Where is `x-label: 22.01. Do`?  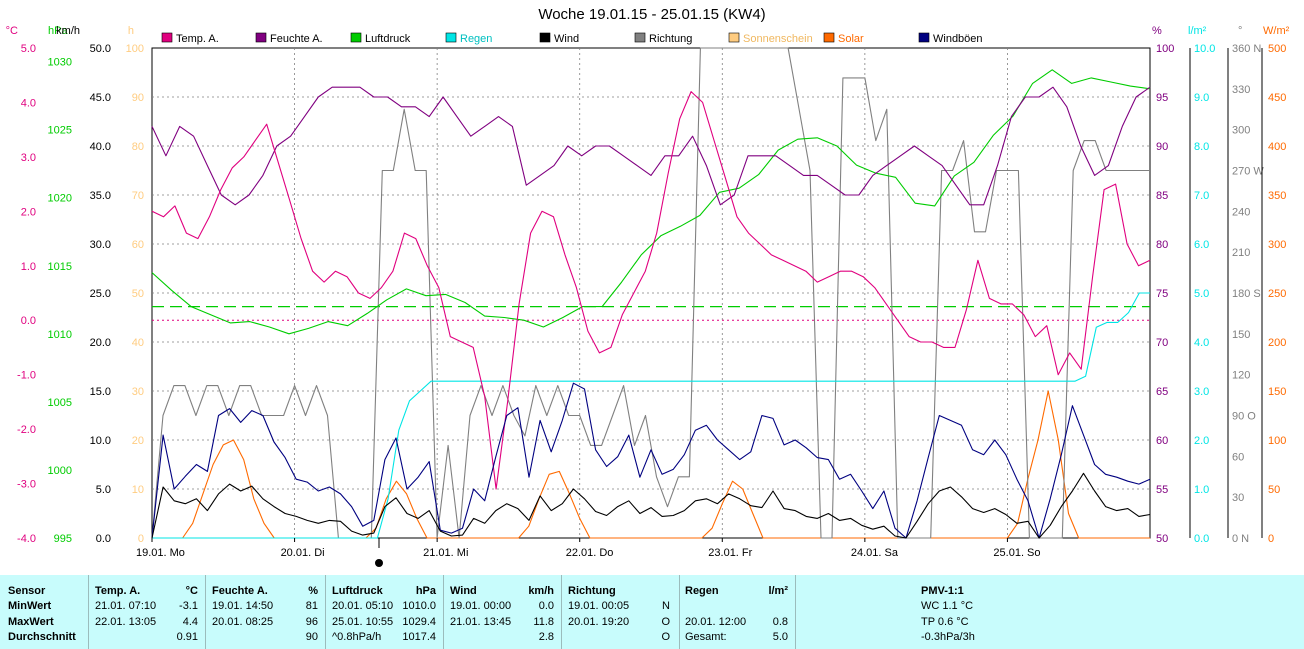 x-label: 22.01. Do is located at coordinates (590, 553).